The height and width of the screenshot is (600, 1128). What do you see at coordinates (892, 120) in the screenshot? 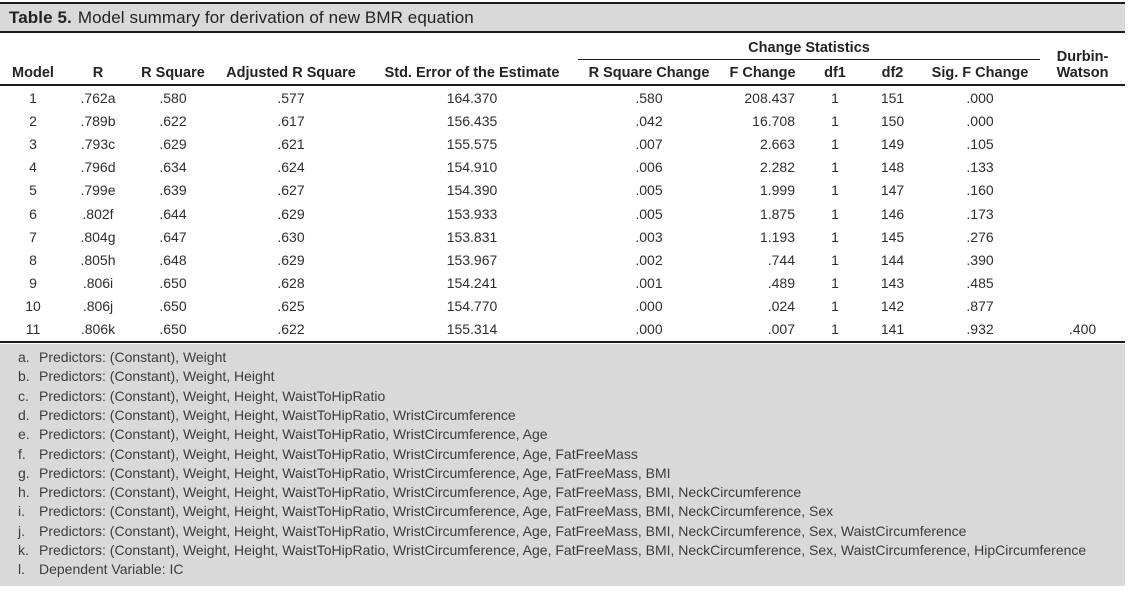
I see `table-cell: 150` at bounding box center [892, 120].